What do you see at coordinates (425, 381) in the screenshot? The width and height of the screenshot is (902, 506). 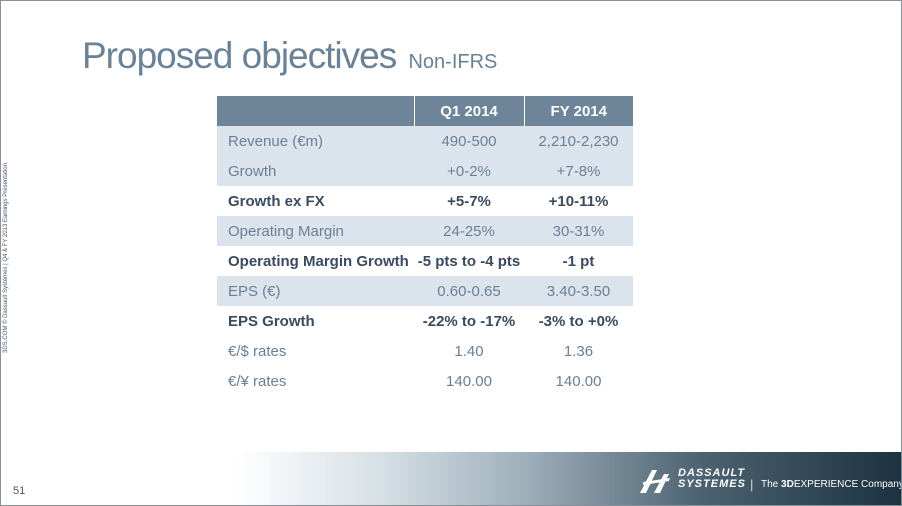 I see `table-row: €/¥ rates 140.00 140.00` at bounding box center [425, 381].